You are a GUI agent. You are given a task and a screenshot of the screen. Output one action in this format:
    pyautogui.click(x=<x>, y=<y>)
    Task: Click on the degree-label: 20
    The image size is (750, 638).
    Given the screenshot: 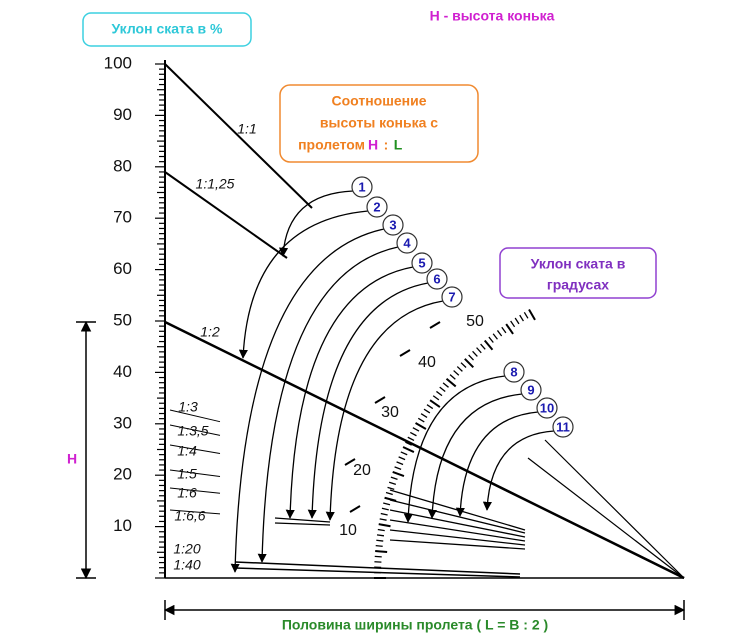 What is the action you would take?
    pyautogui.click(x=362, y=470)
    